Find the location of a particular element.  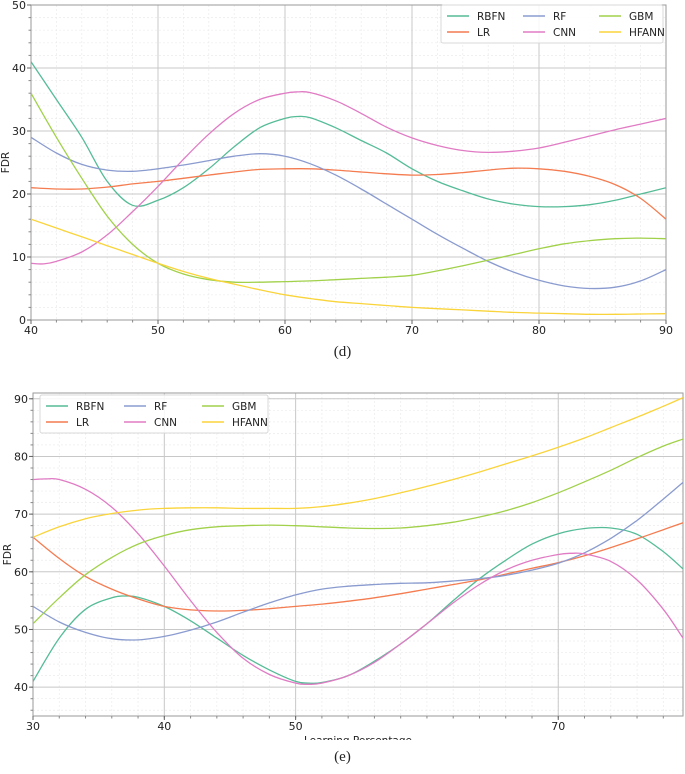

series-hfann is located at coordinates (348, 267).